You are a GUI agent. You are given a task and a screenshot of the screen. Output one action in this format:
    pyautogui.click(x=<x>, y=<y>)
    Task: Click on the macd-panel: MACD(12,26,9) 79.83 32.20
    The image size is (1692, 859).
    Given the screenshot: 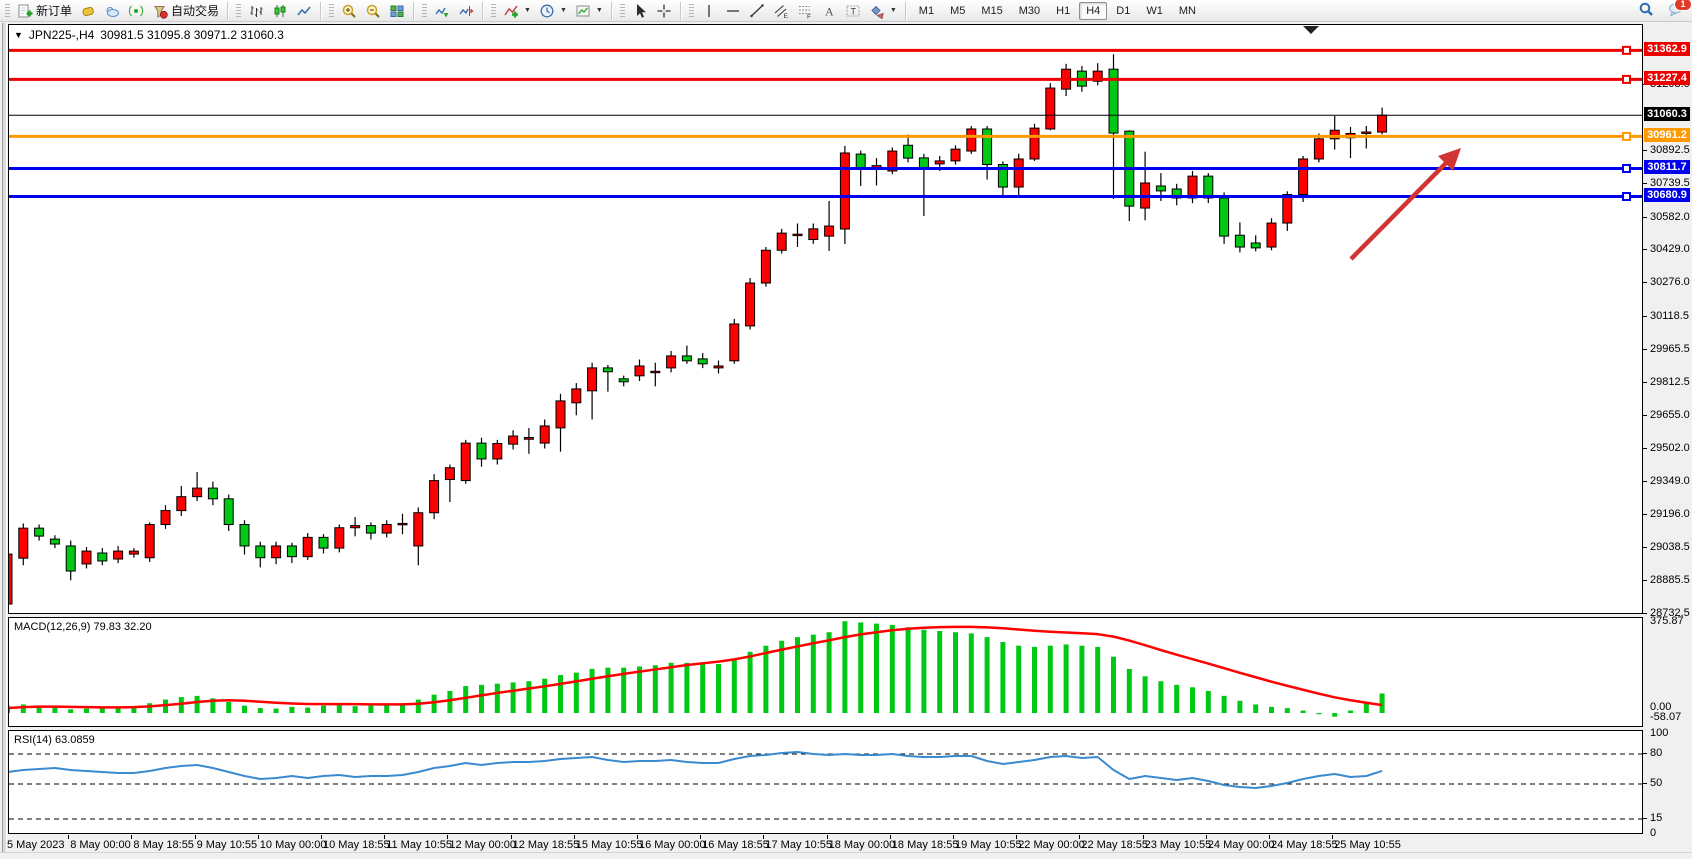 What is the action you would take?
    pyautogui.click(x=825, y=672)
    